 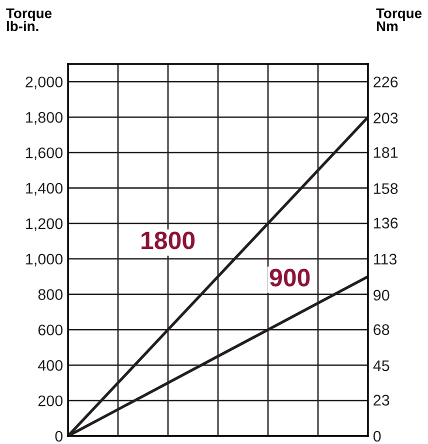 What do you see at coordinates (386, 152) in the screenshot?
I see `y2-tick-label: 181` at bounding box center [386, 152].